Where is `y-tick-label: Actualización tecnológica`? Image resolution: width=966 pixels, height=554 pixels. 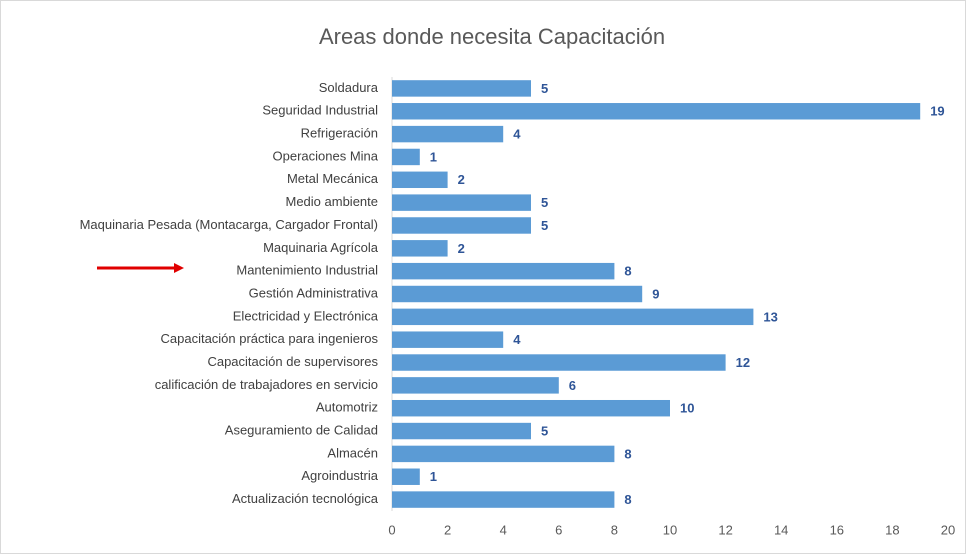
y-tick-label: Actualización tecnológica is located at coordinates (305, 498).